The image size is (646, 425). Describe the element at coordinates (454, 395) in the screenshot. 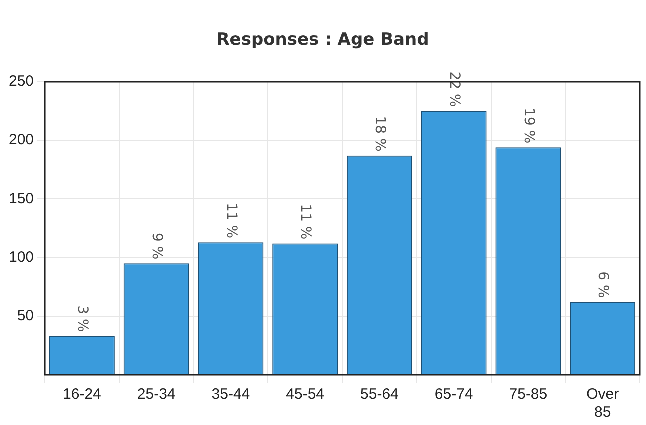

I see `x-tick-label: 65-74` at that location.